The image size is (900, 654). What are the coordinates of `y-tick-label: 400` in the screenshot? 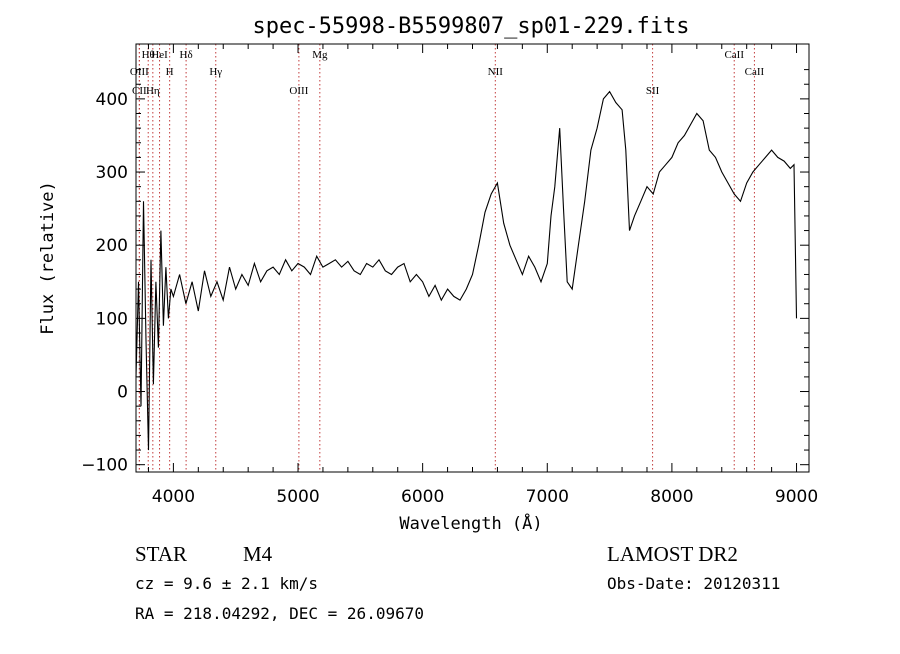 It's located at (112, 100).